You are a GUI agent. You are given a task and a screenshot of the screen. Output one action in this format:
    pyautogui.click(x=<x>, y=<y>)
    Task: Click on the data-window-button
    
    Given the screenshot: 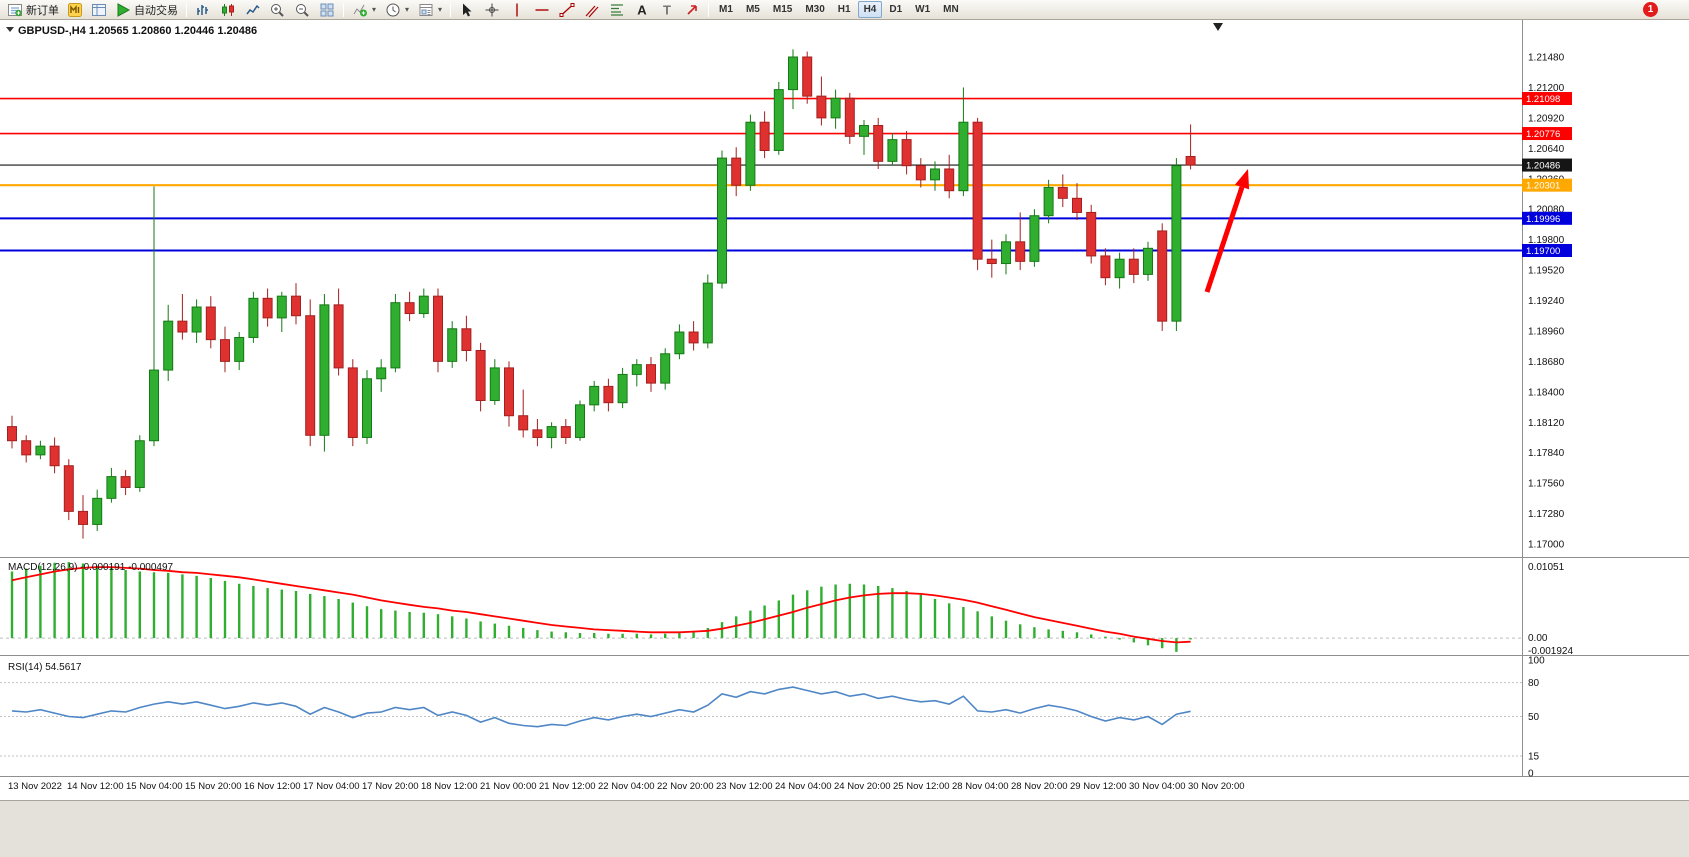 What is the action you would take?
    pyautogui.click(x=99, y=10)
    